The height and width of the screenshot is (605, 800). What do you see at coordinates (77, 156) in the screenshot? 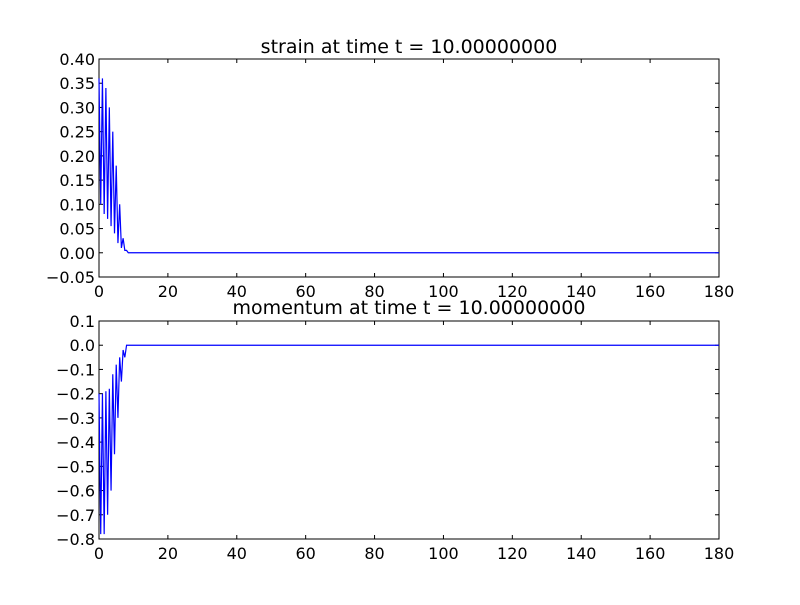
I see `strain-ytick-label: 0.20` at bounding box center [77, 156].